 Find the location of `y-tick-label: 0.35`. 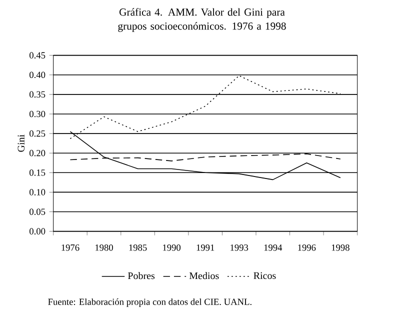

y-tick-label: 0.35 is located at coordinates (38, 94).